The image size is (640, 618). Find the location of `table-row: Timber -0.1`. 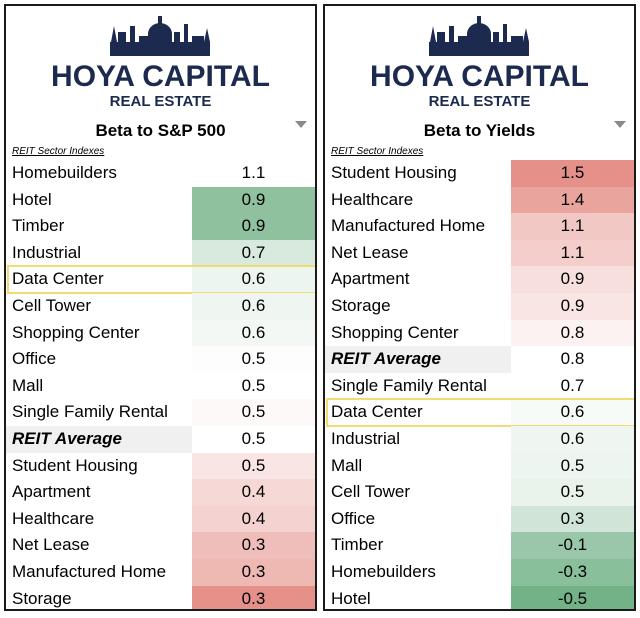

table-row: Timber -0.1 is located at coordinates (479, 545).